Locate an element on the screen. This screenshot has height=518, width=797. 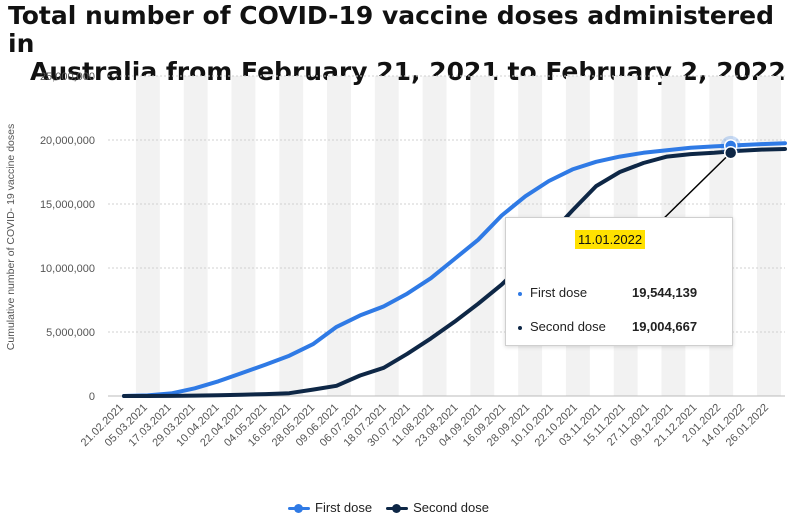
tooltip-series-value: 19,544,139 is located at coordinates (665, 292).